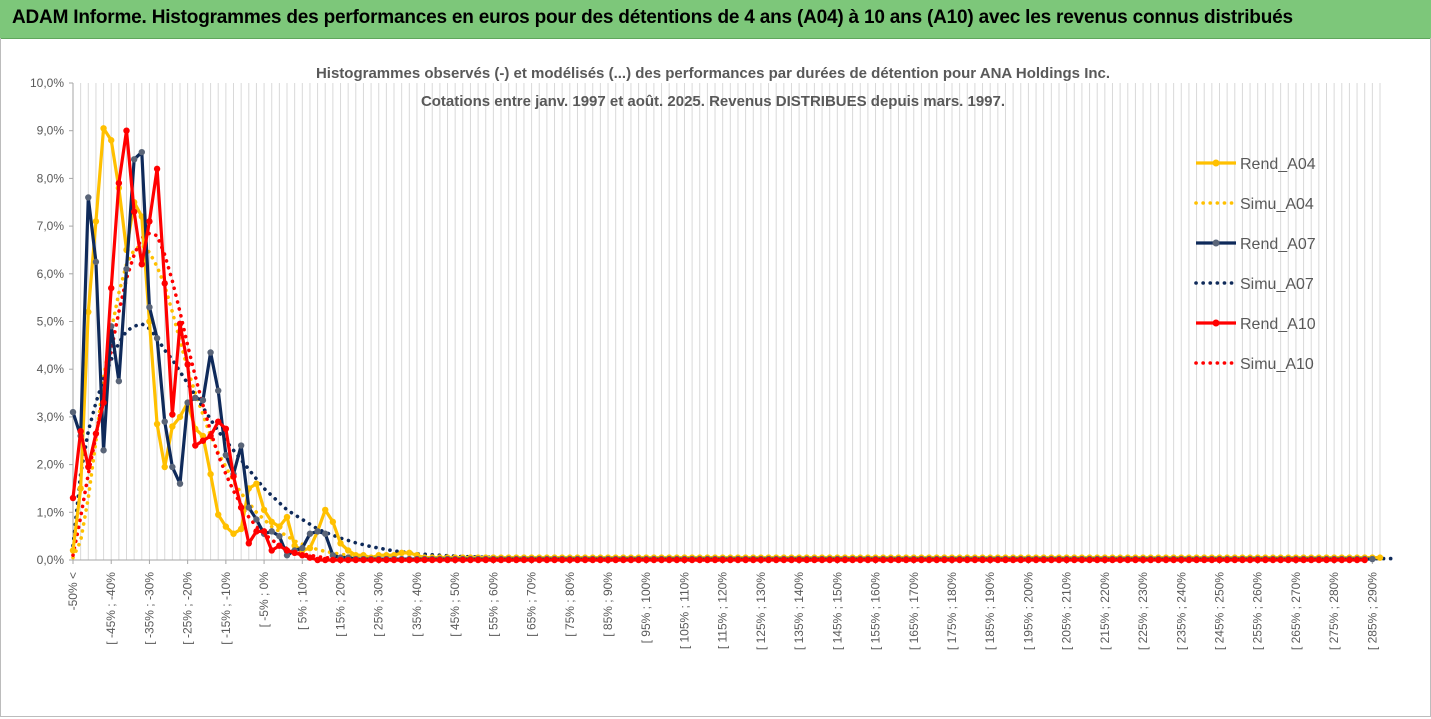  What do you see at coordinates (264, 600) in the screenshot?
I see `x-tick-label: [ -5% ; 0%` at bounding box center [264, 600].